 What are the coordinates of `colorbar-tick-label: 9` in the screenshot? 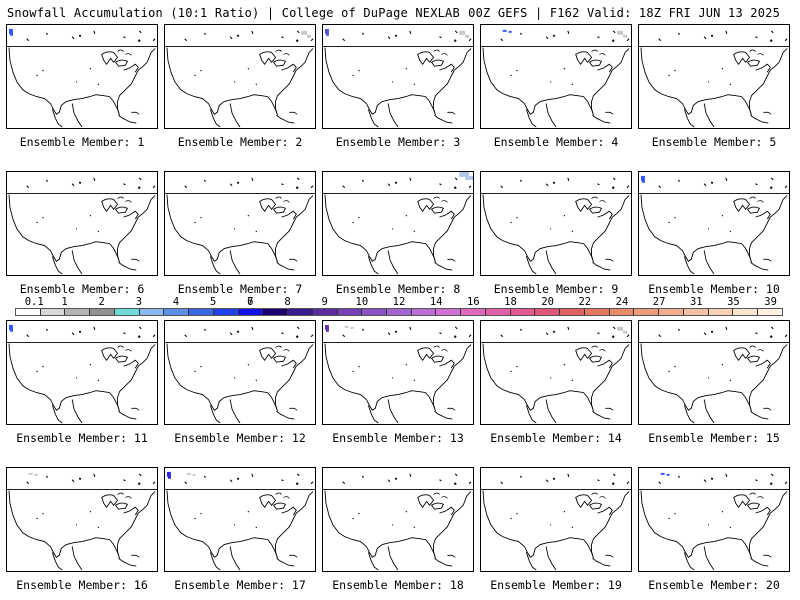 It's located at (324, 302).